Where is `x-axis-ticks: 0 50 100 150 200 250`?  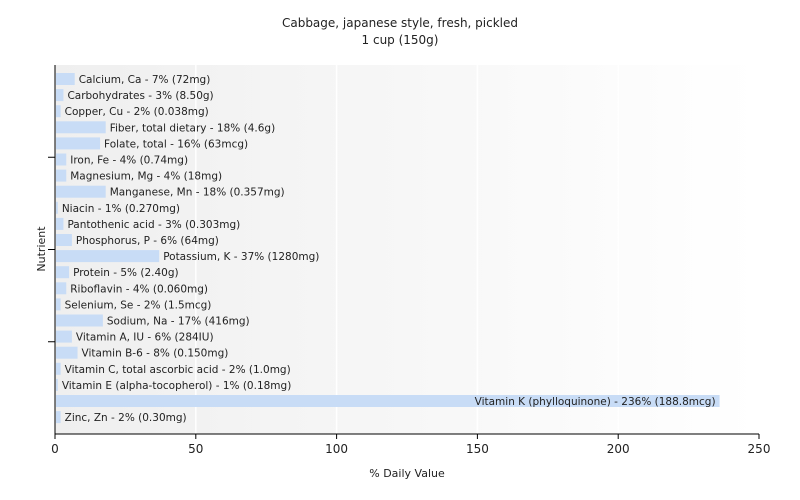
x-axis-ticks: 0 50 100 150 200 250 is located at coordinates (410, 445).